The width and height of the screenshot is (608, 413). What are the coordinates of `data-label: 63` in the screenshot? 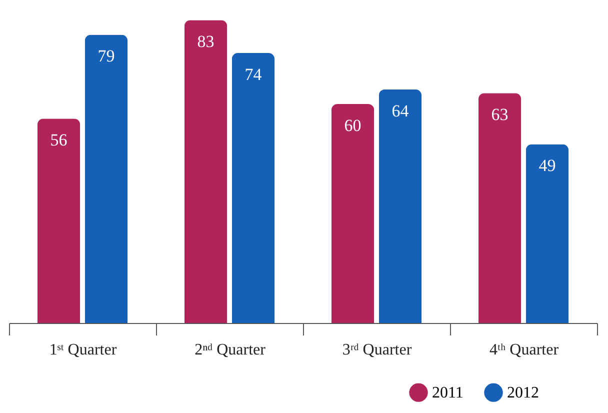 It's located at (499, 114).